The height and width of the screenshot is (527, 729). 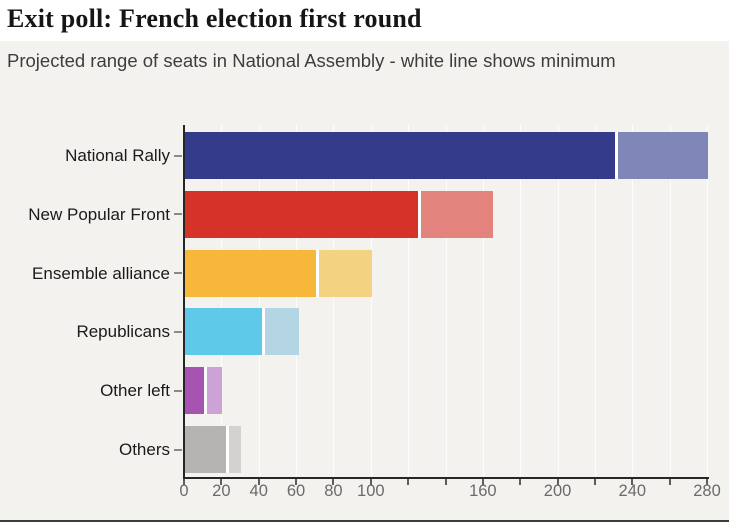 I want to click on x-tick-label: 80, so click(x=333, y=491).